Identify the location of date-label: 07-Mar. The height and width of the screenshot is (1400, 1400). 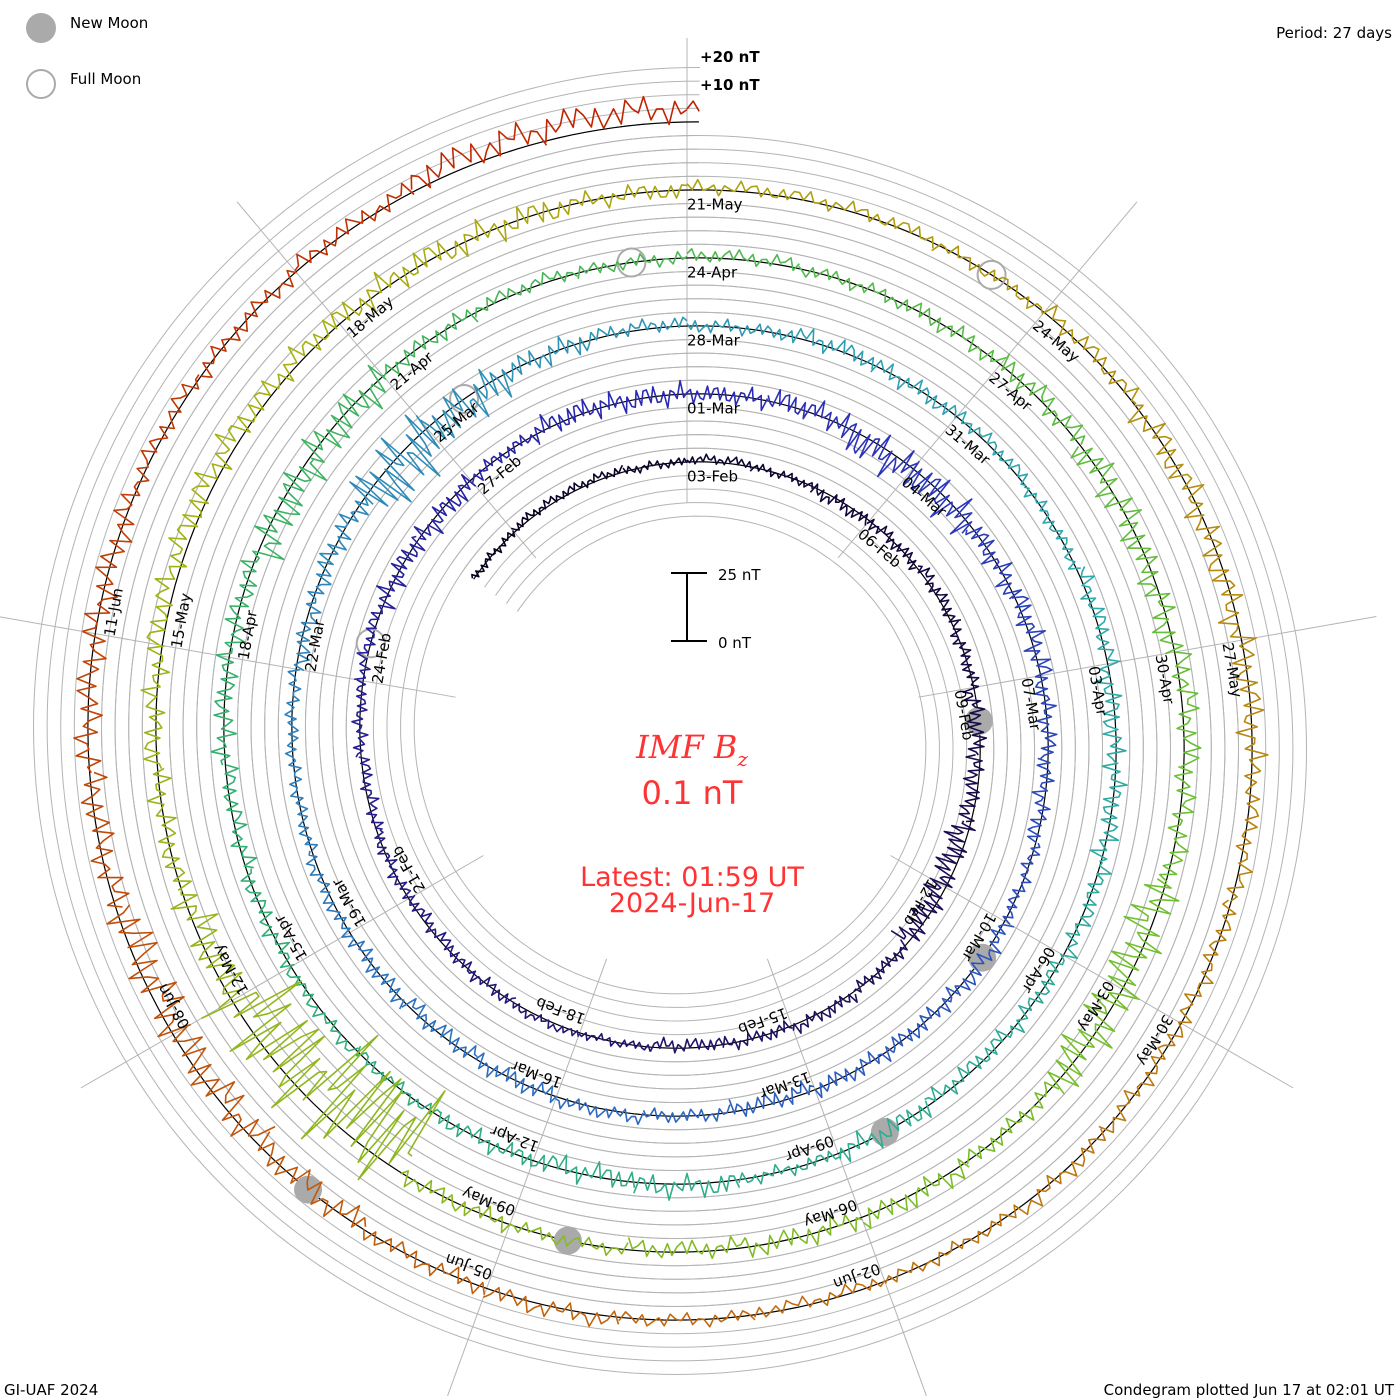
(1030, 705).